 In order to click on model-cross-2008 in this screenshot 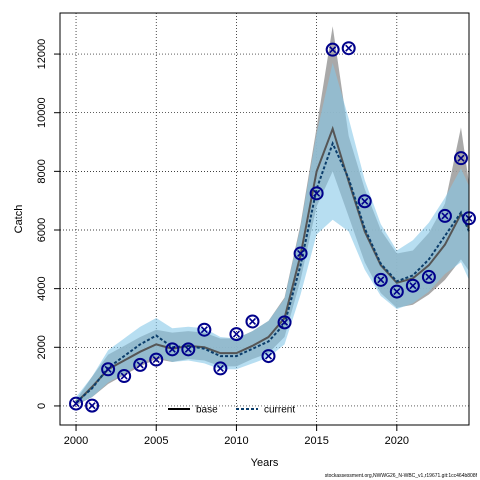, I will do `click(204, 330)`.